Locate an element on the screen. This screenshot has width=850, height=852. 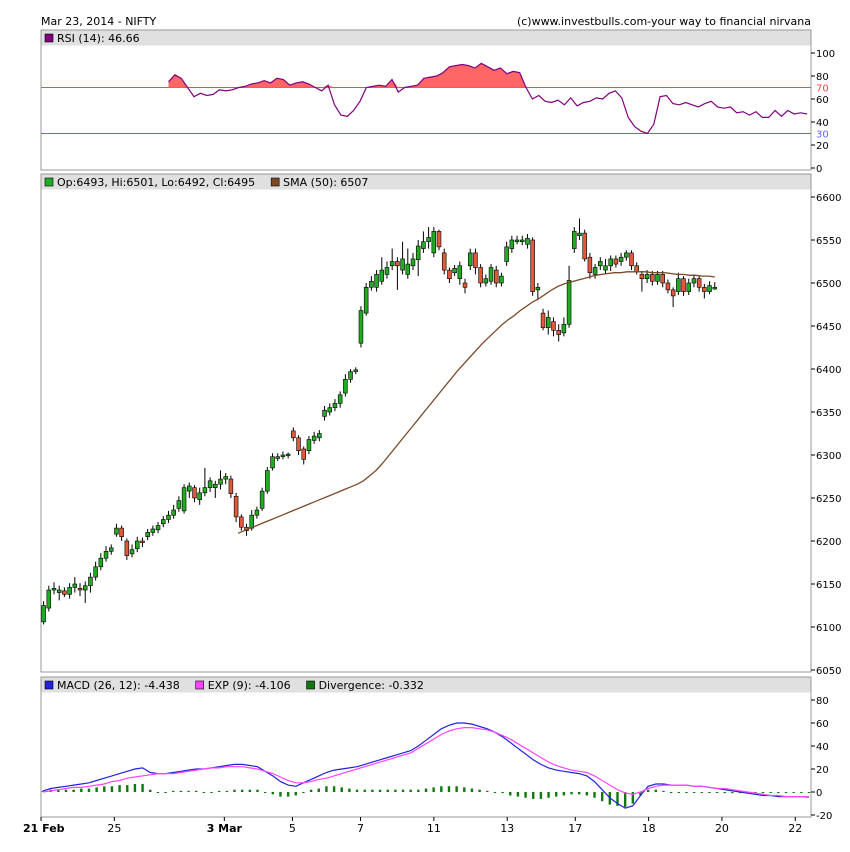
x-tick-label: 7 is located at coordinates (360, 828).